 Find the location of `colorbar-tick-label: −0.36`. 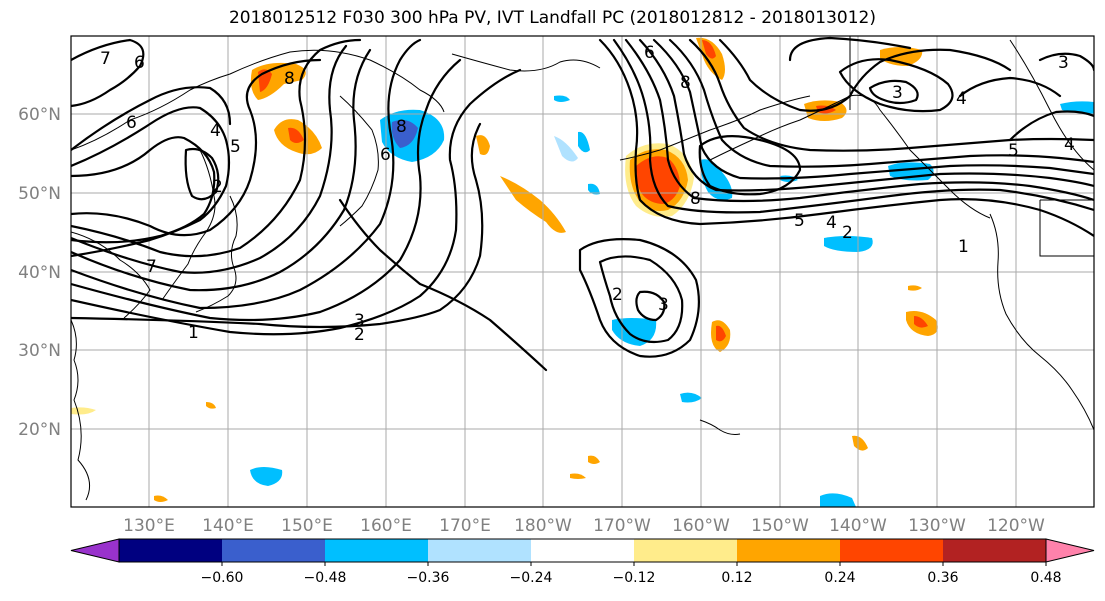

colorbar-tick-label: −0.36 is located at coordinates (428, 578).